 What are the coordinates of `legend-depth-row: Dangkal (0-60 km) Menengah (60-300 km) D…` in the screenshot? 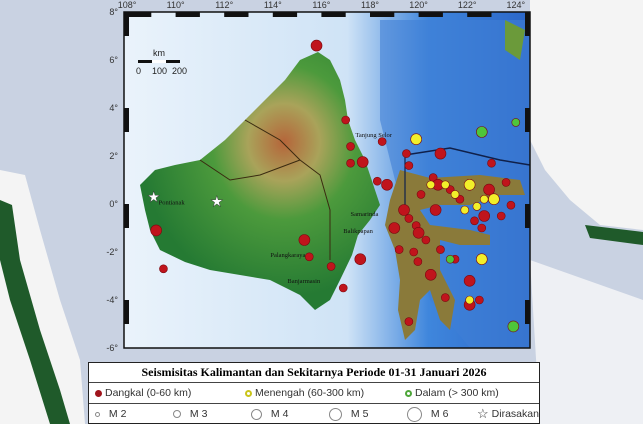 It's located at (314, 393).